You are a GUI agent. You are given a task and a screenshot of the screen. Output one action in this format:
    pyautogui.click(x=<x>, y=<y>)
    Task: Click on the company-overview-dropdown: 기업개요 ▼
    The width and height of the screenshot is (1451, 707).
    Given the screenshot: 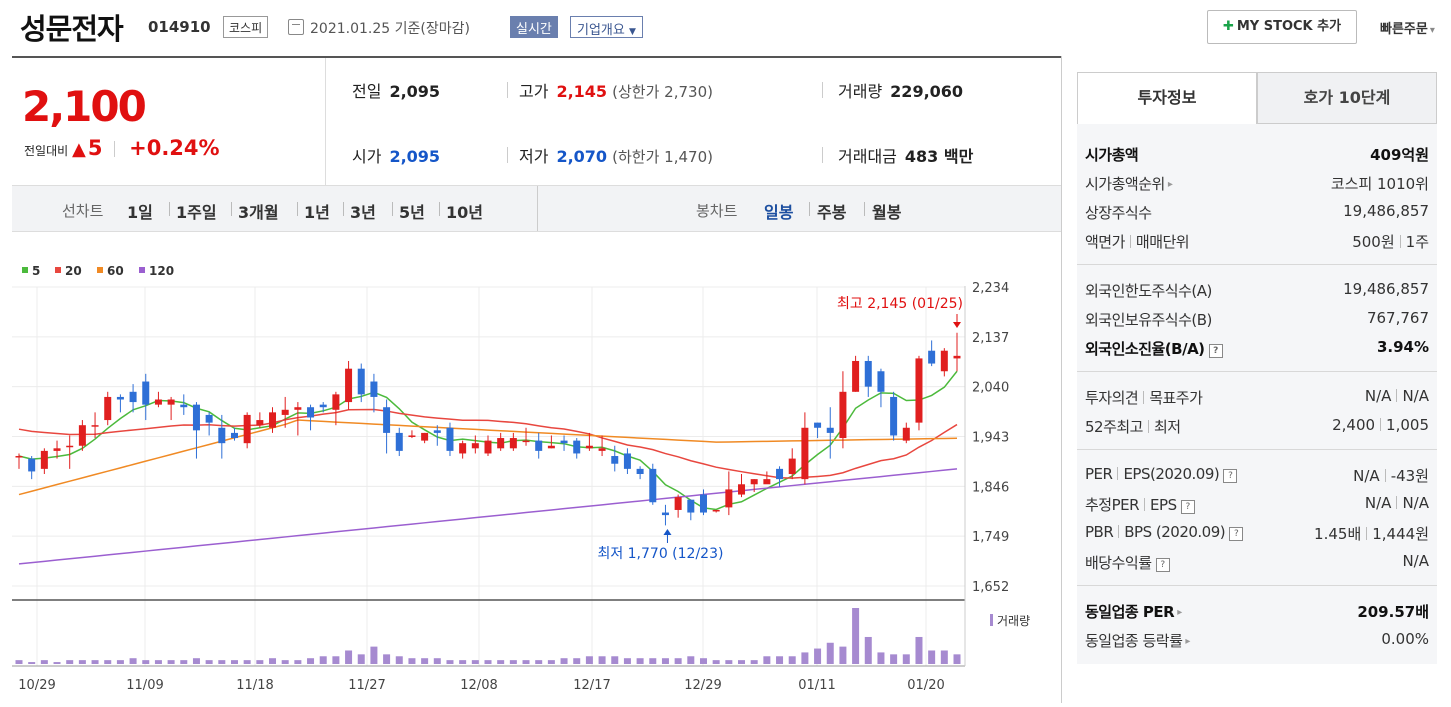 What is the action you would take?
    pyautogui.click(x=606, y=27)
    